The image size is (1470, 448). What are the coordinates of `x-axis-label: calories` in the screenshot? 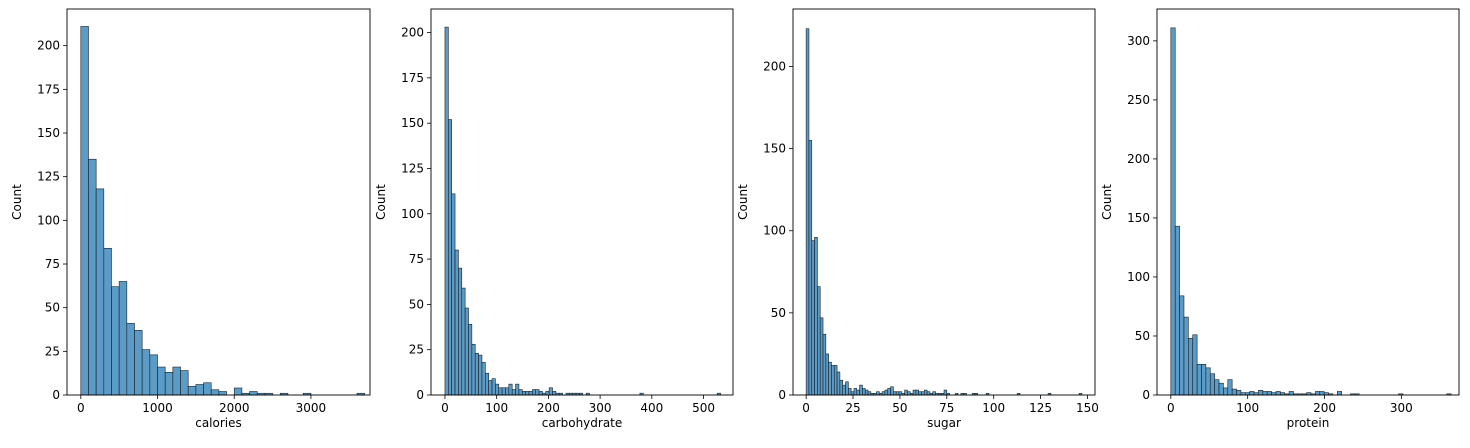 It's located at (218, 423).